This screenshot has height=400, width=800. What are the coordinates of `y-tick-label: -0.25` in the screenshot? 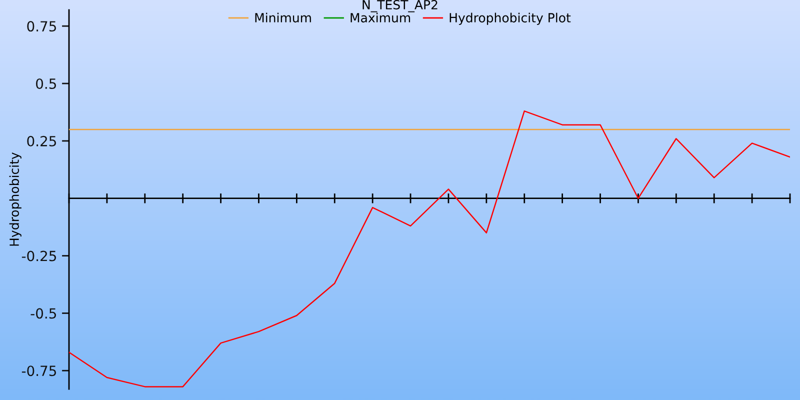 It's located at (39, 256).